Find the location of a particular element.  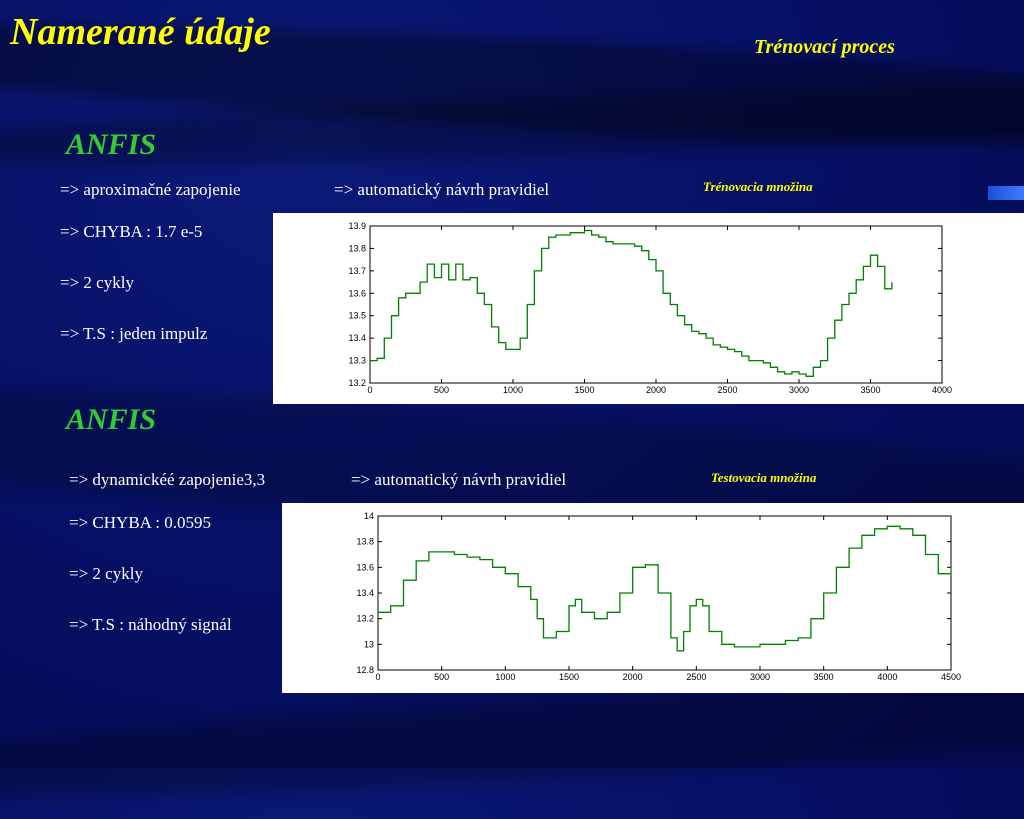

section2-rules-line: => automatický návrh pravidiel is located at coordinates (459, 479).